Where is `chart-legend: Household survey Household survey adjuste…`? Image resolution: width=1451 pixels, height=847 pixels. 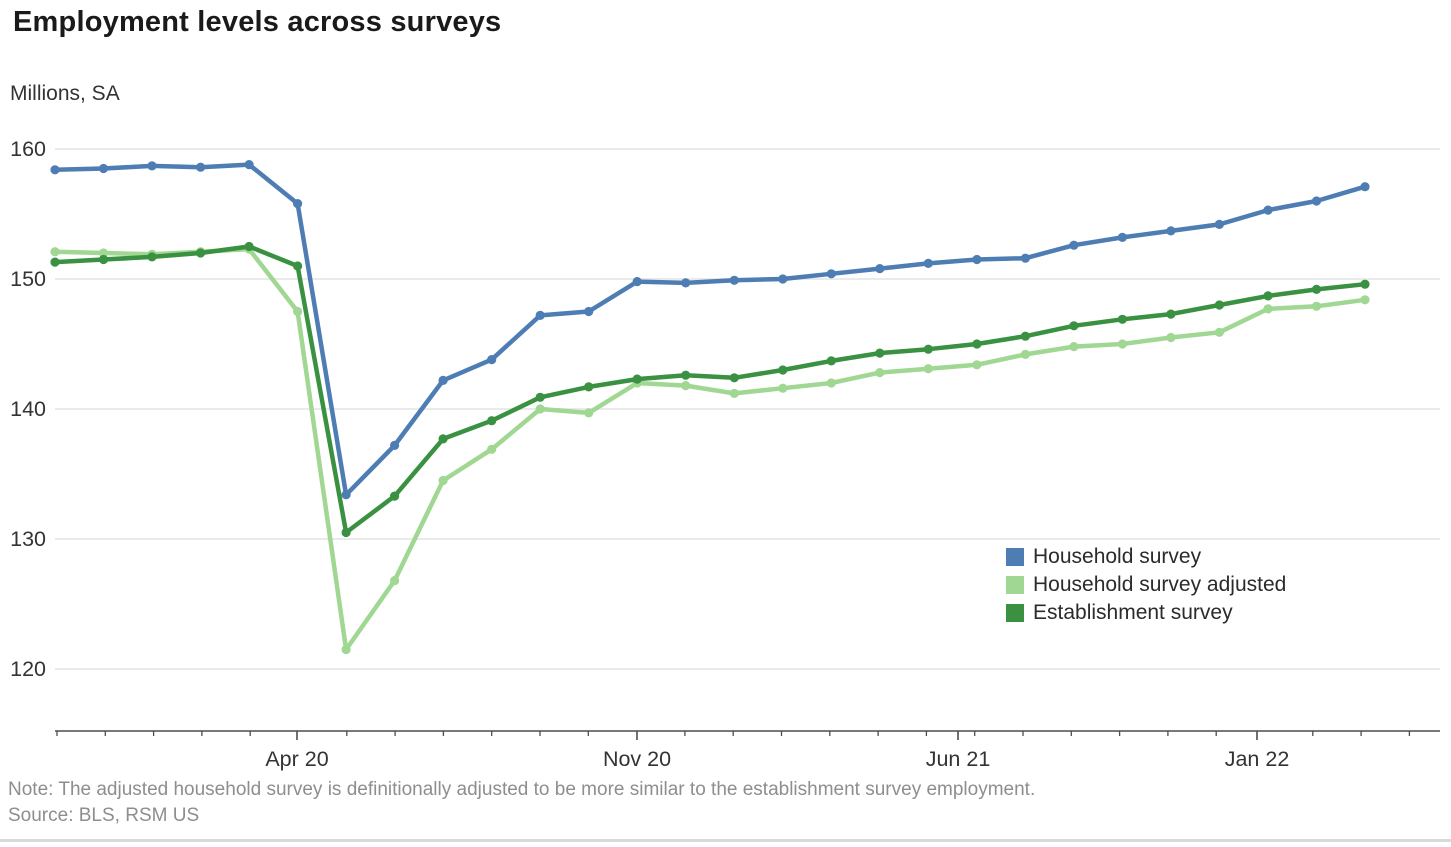 chart-legend: Household survey Household survey adjuste… is located at coordinates (1146, 585).